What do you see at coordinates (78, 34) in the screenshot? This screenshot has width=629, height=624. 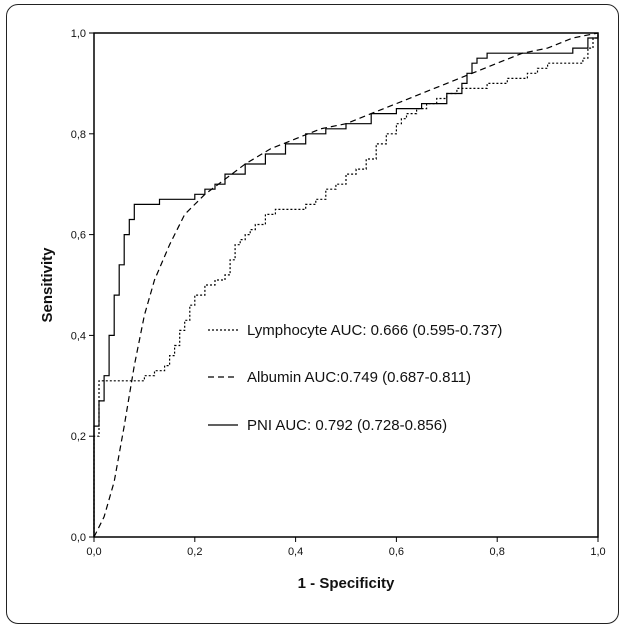 I see `y-tick-label: 1,0` at bounding box center [78, 34].